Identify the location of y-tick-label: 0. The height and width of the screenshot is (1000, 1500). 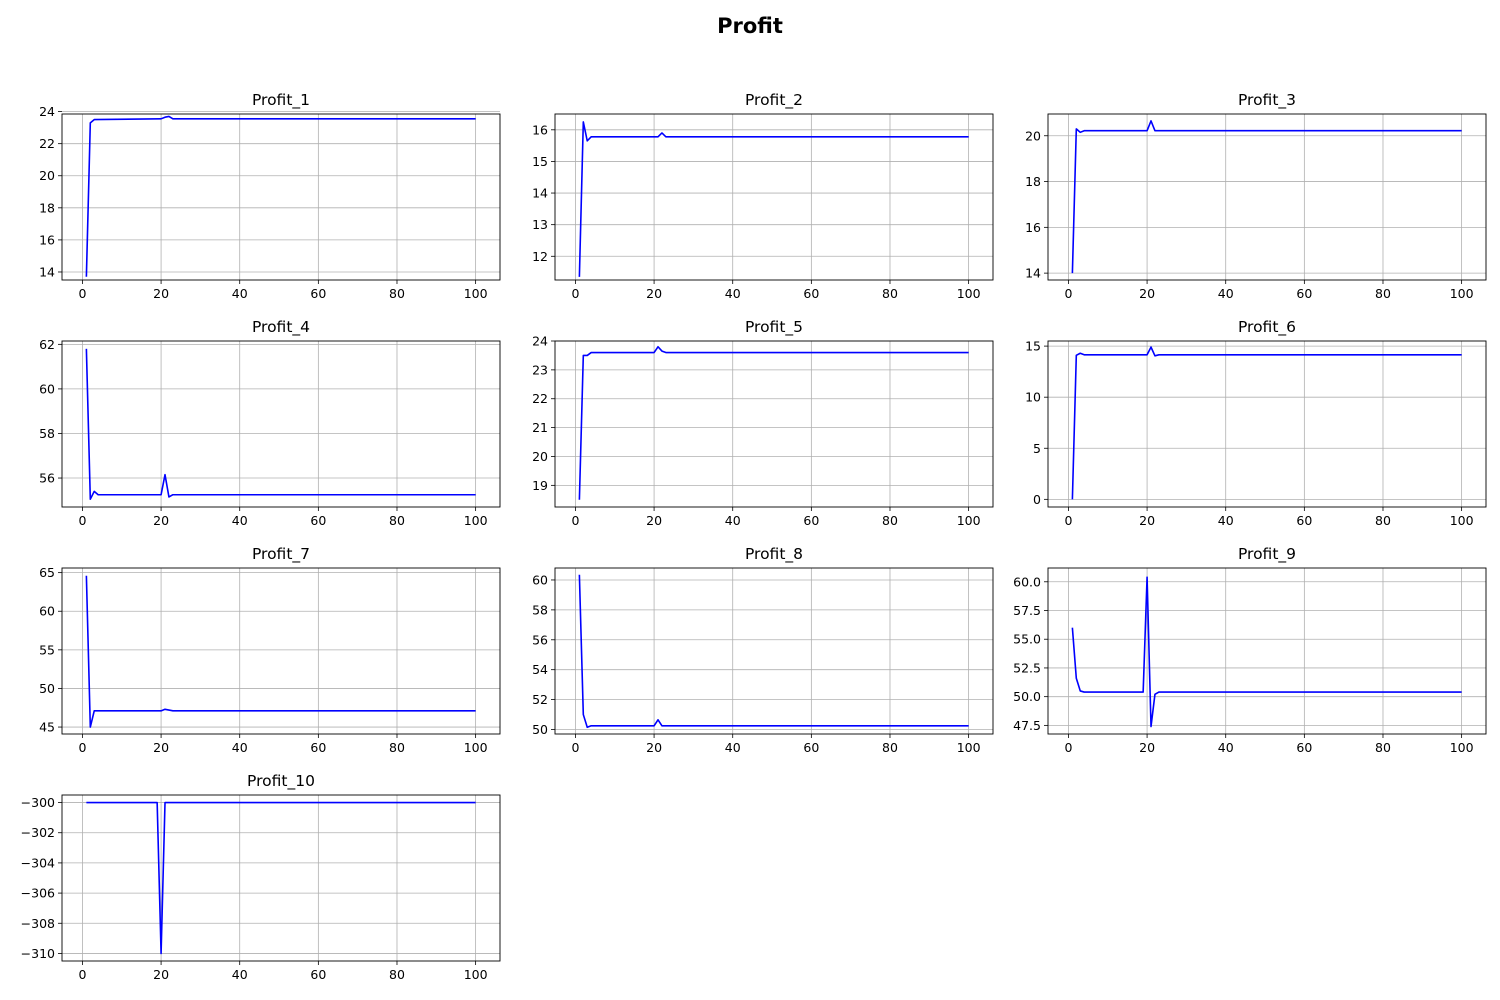
(1037, 499).